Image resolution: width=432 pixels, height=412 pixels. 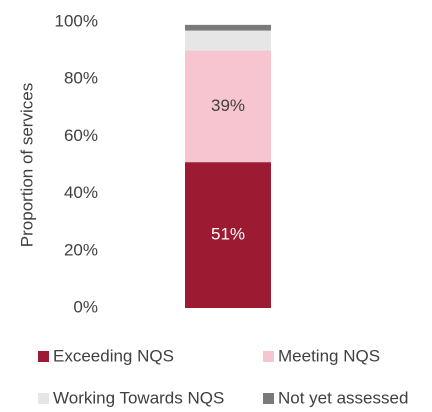 I want to click on data-label: 39%, so click(x=228, y=105).